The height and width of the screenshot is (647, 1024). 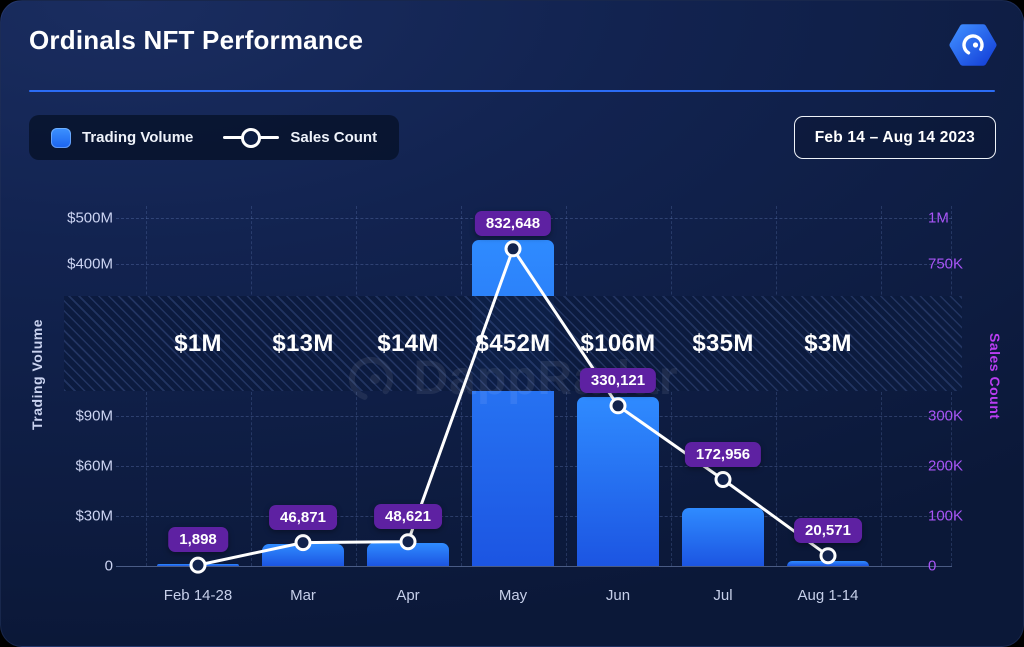 I want to click on sales-count-label: 172,956, so click(x=723, y=454).